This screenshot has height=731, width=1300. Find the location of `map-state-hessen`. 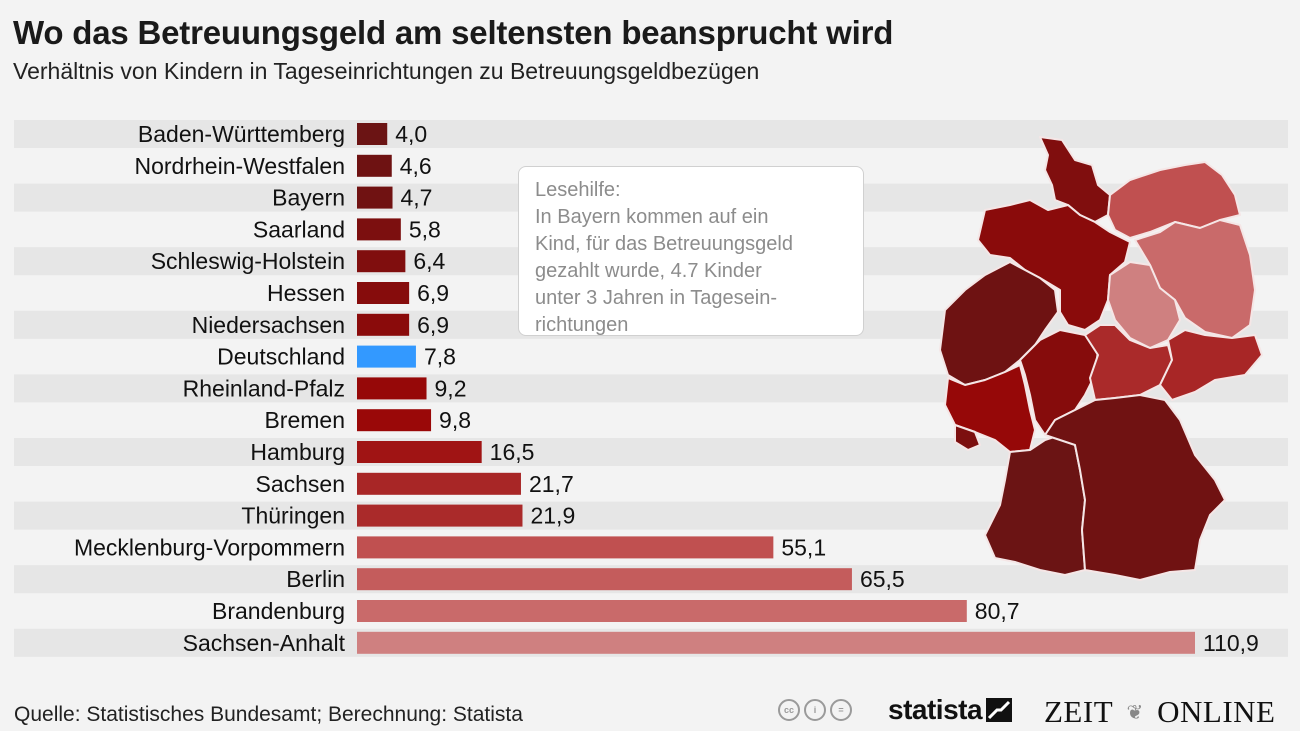

map-state-hessen is located at coordinates (1059, 382).